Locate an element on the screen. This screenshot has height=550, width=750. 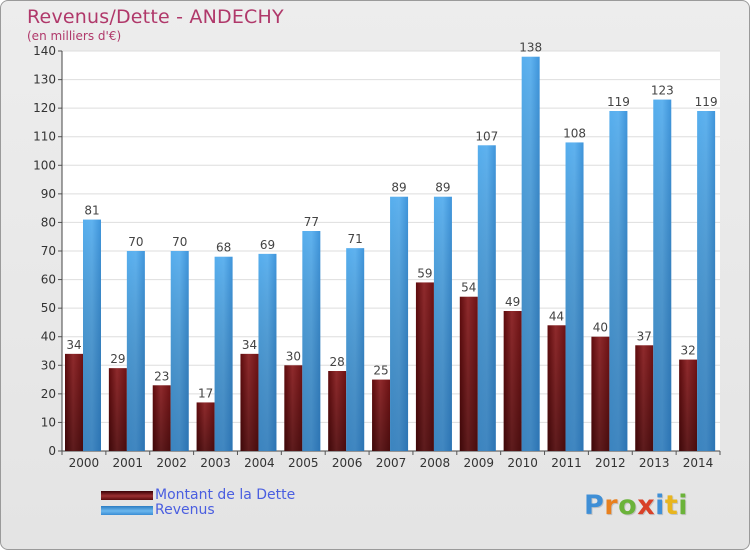
logo-letter: P is located at coordinates (594, 505).